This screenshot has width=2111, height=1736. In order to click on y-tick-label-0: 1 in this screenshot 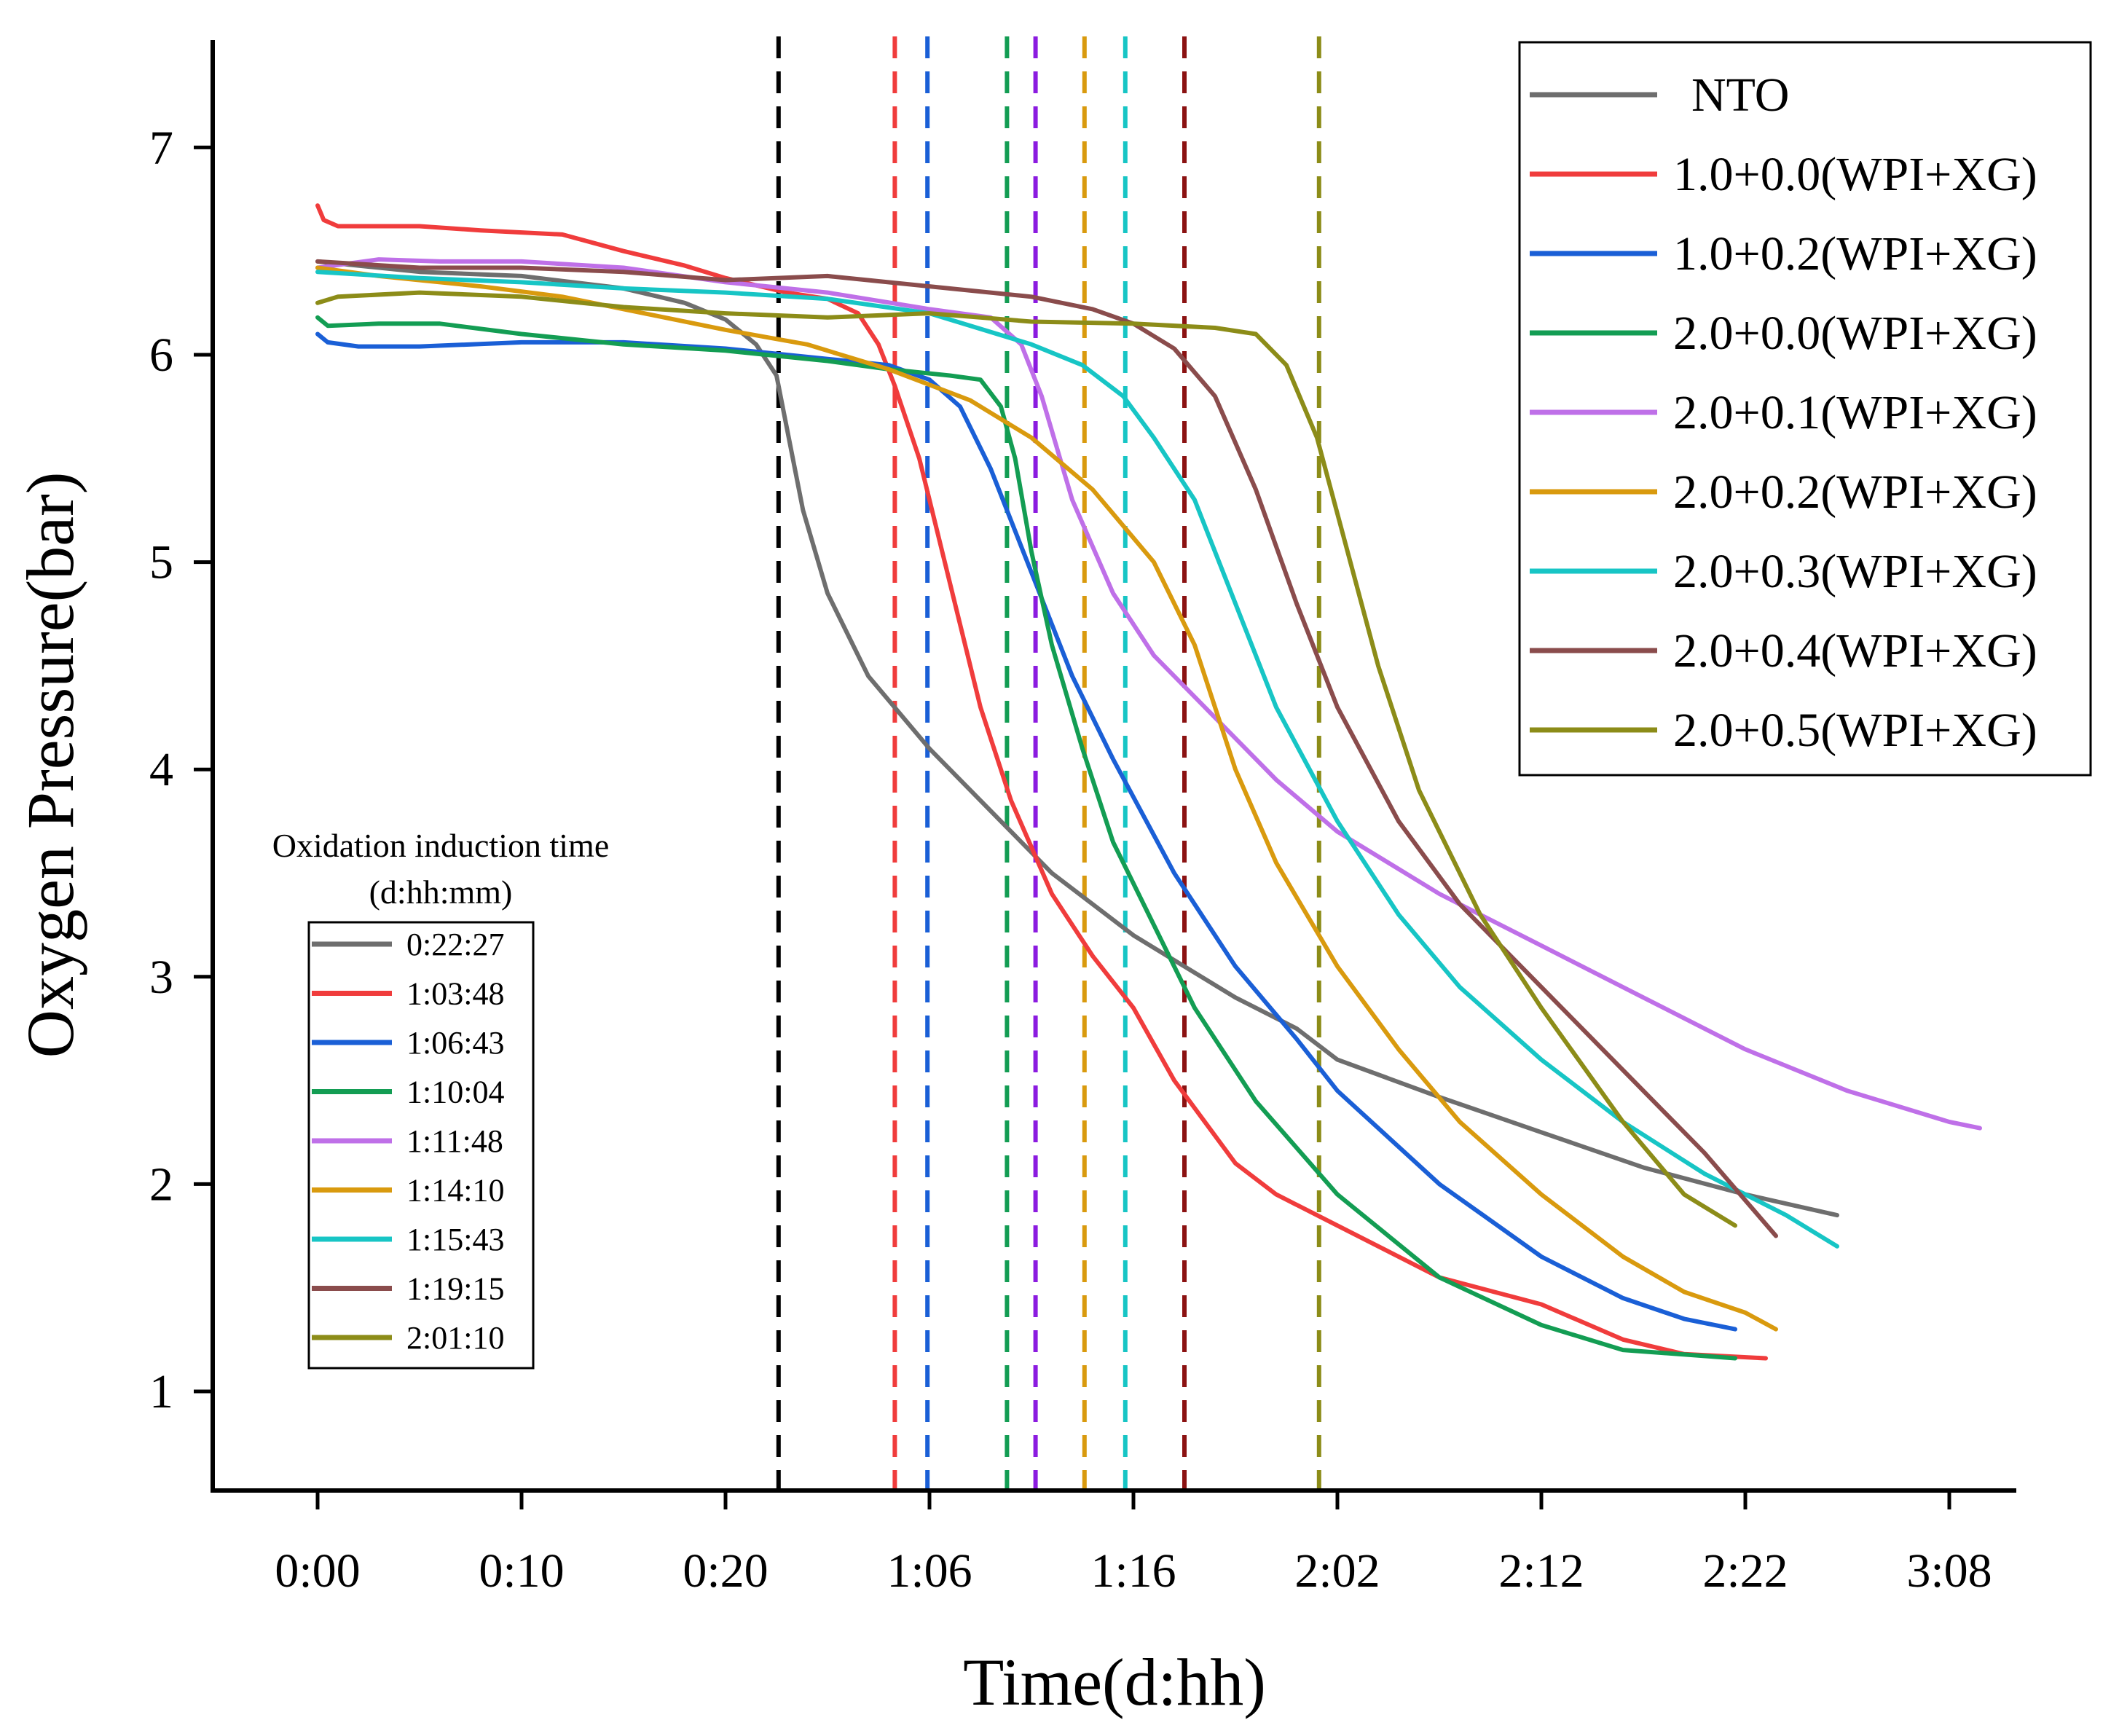, I will do `click(161, 1391)`.